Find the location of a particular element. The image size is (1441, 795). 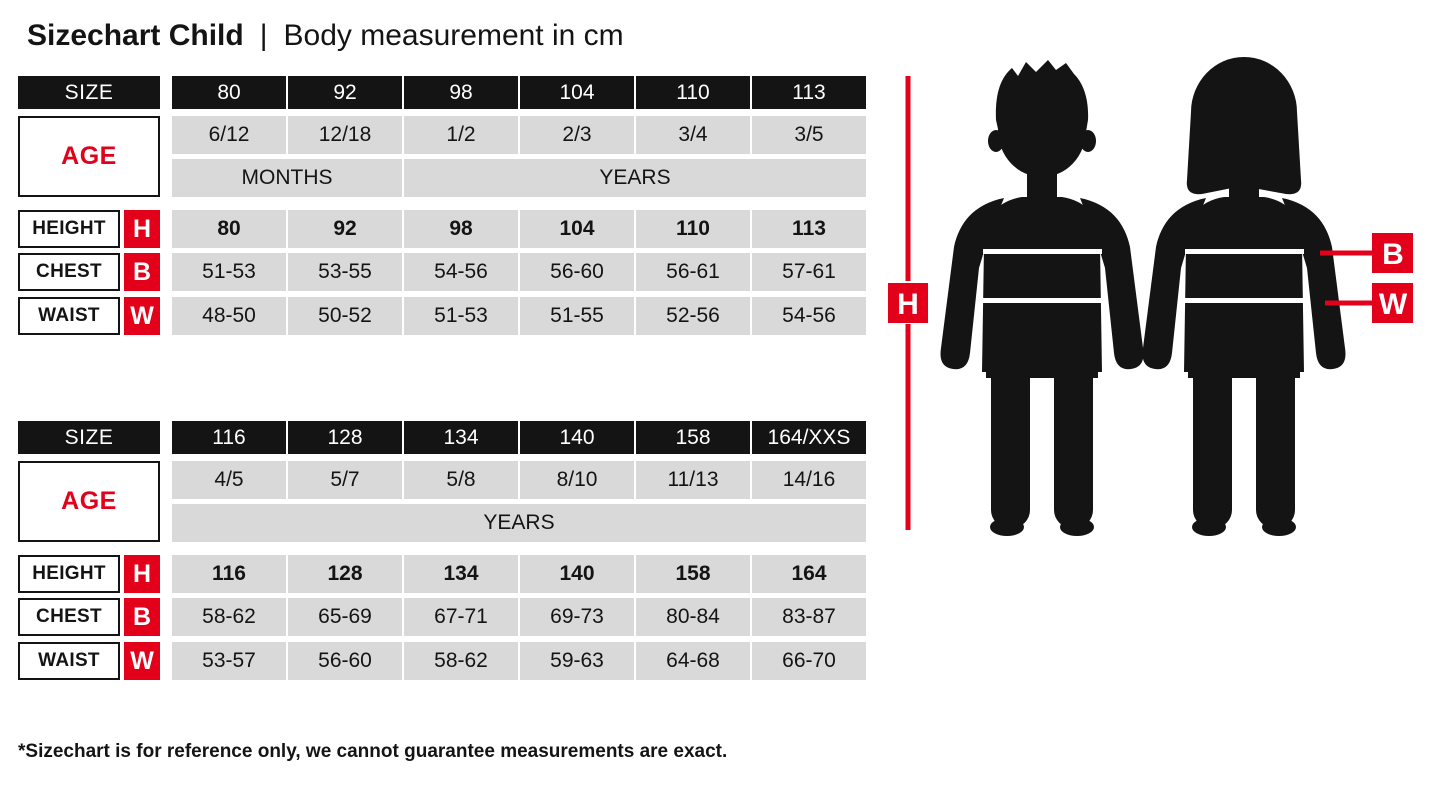

chest-value: 65-69 is located at coordinates (345, 617).